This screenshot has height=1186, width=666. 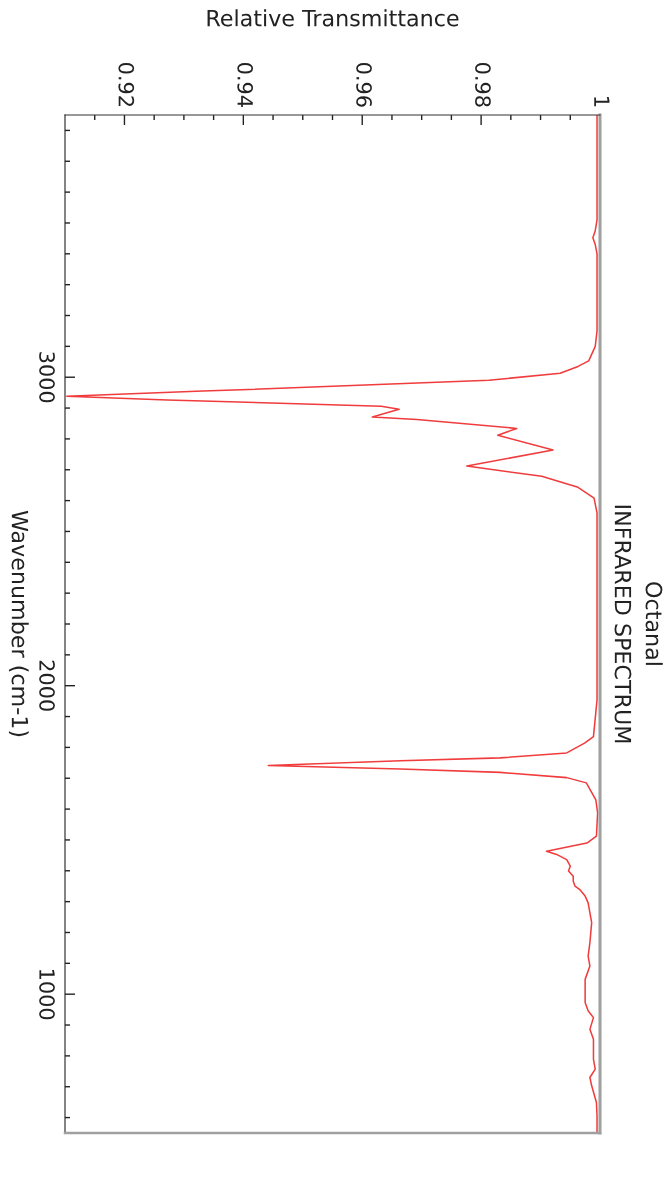 What do you see at coordinates (47, 377) in the screenshot?
I see `y-tick-label: 3000` at bounding box center [47, 377].